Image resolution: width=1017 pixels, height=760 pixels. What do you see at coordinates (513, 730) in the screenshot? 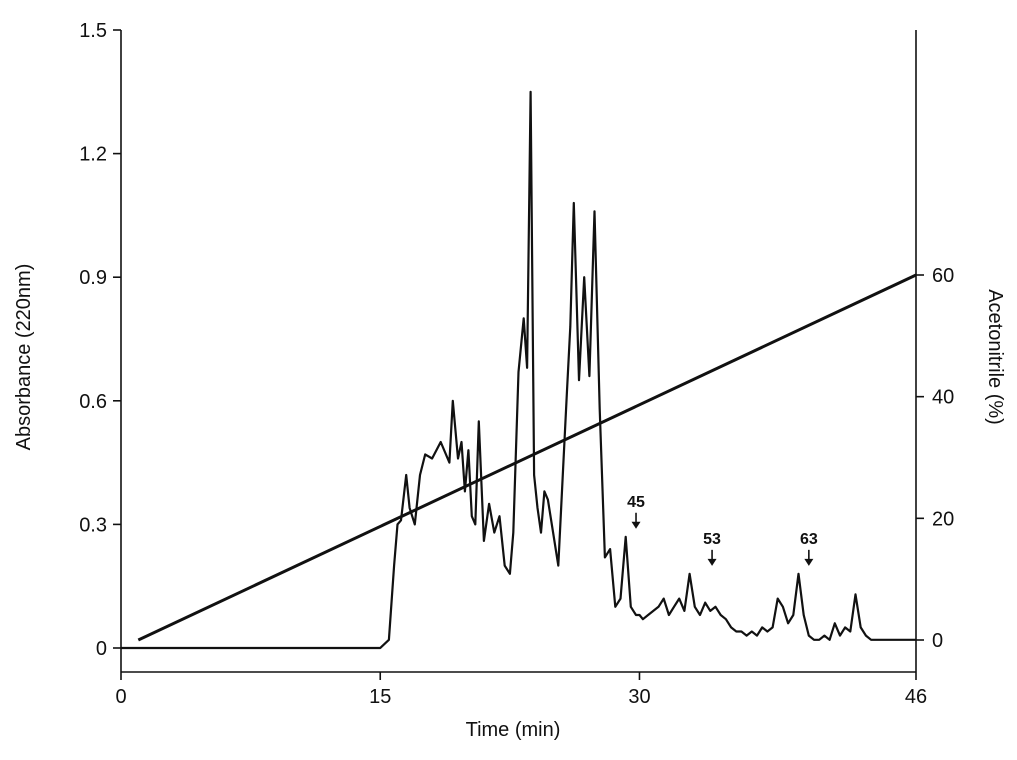
I see `x-axis-title: Time (min)` at bounding box center [513, 730].